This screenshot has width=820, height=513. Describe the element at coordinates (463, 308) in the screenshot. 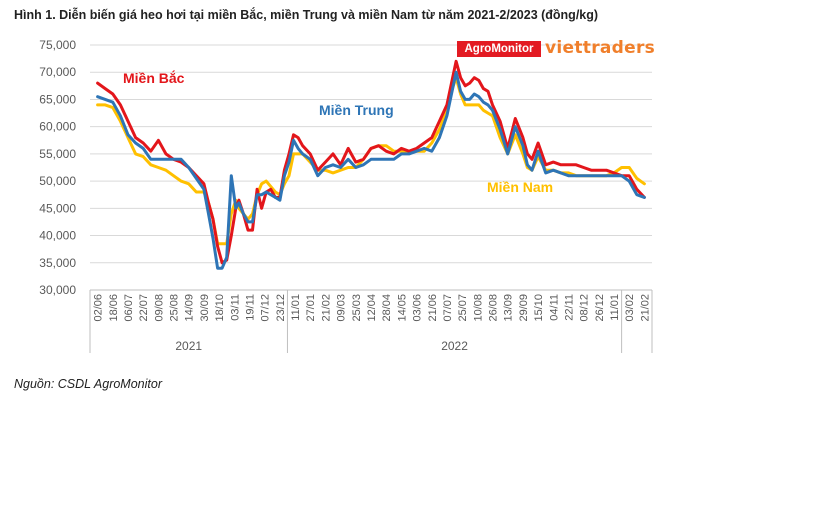

I see `x-tick-label: 25/07` at that location.